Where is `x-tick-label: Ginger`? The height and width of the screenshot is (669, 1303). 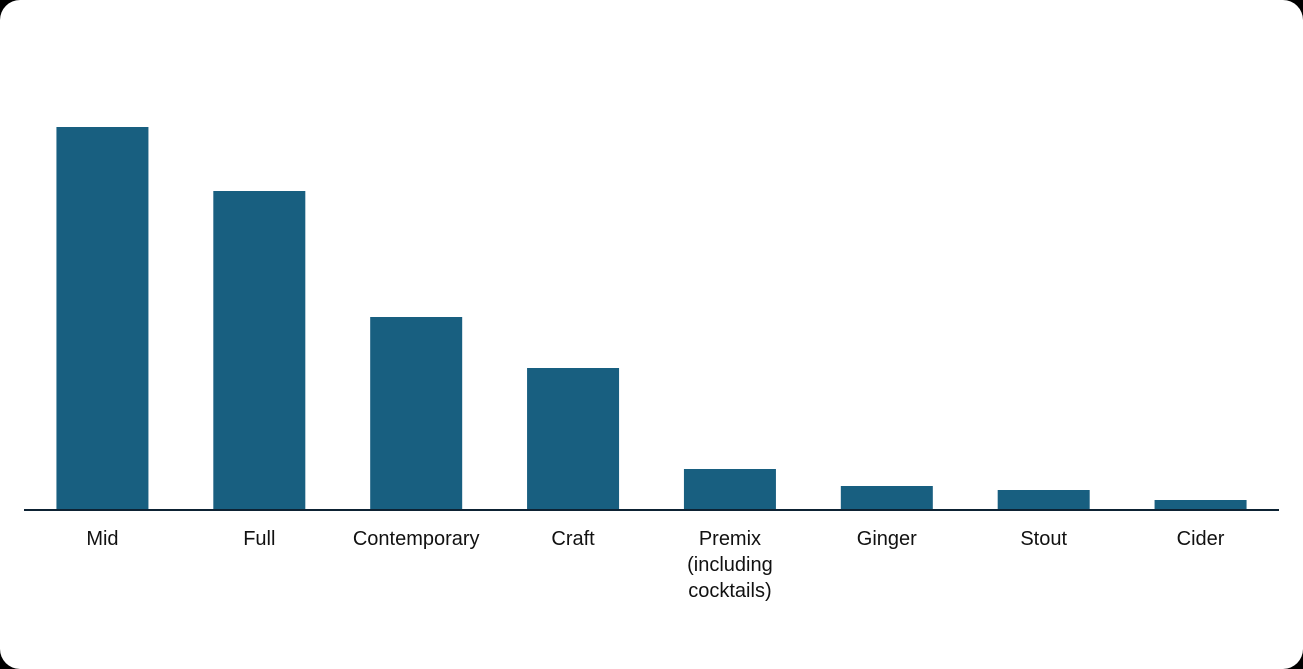
x-tick-label: Ginger is located at coordinates (886, 539).